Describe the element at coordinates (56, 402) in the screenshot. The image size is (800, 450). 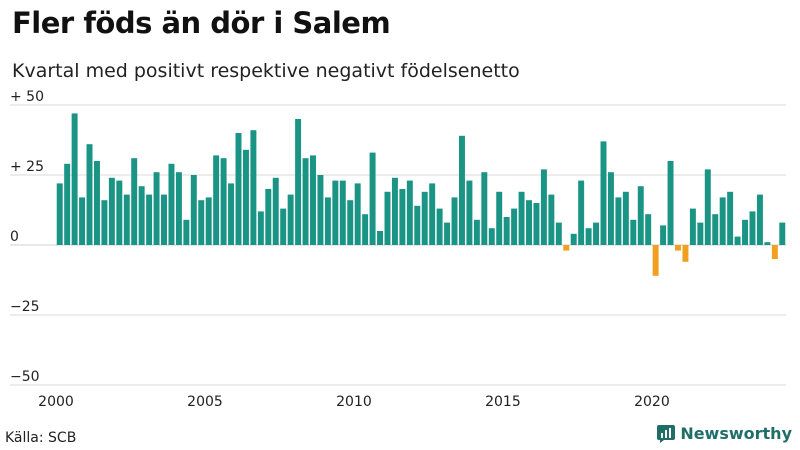
I see `x-tick-label: 2000` at that location.